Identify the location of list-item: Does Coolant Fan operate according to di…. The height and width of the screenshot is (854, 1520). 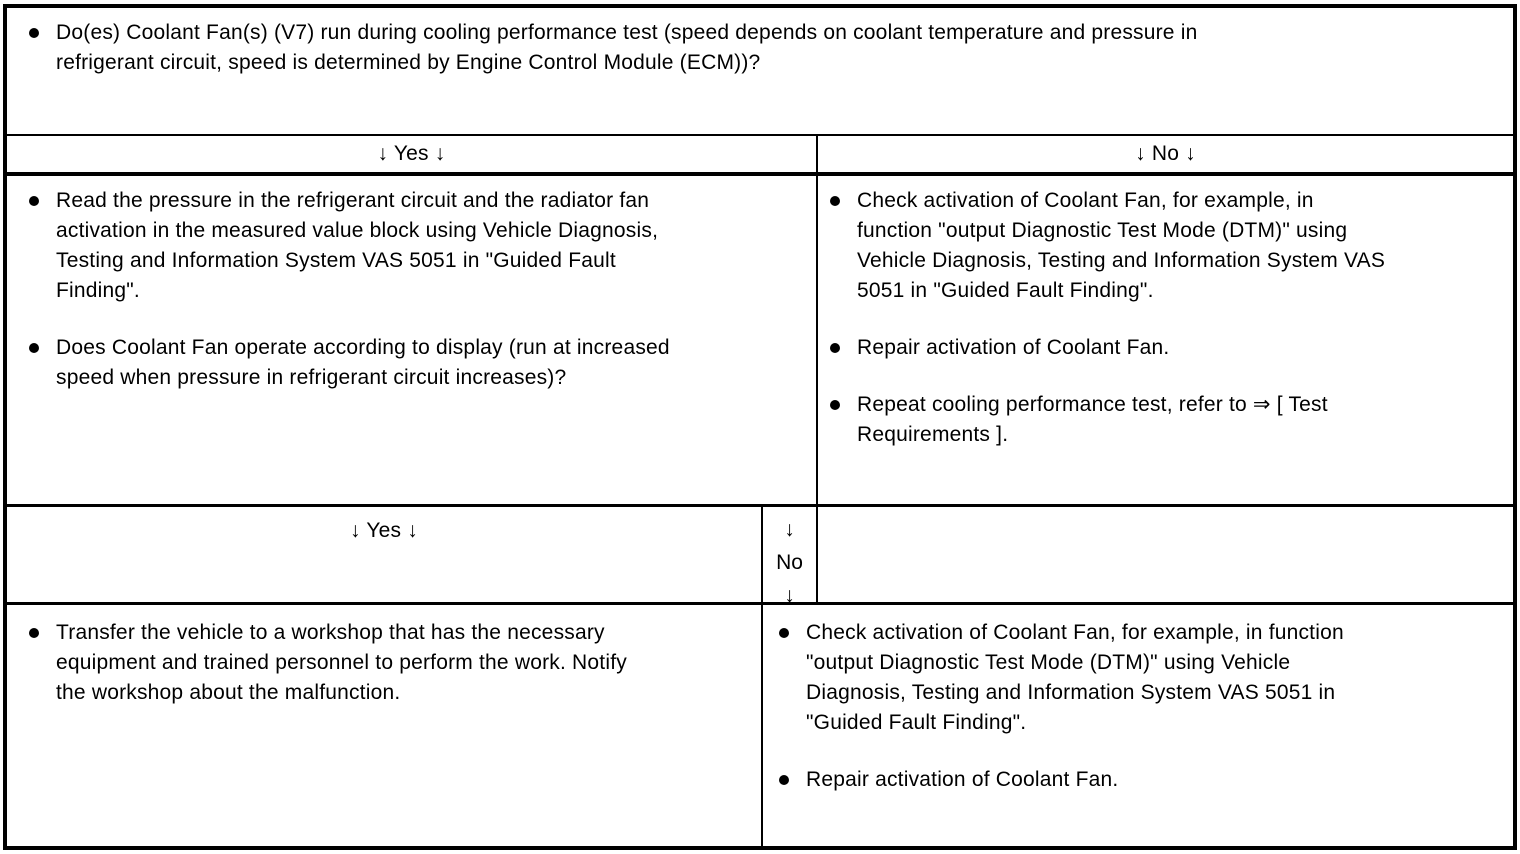
(412, 363).